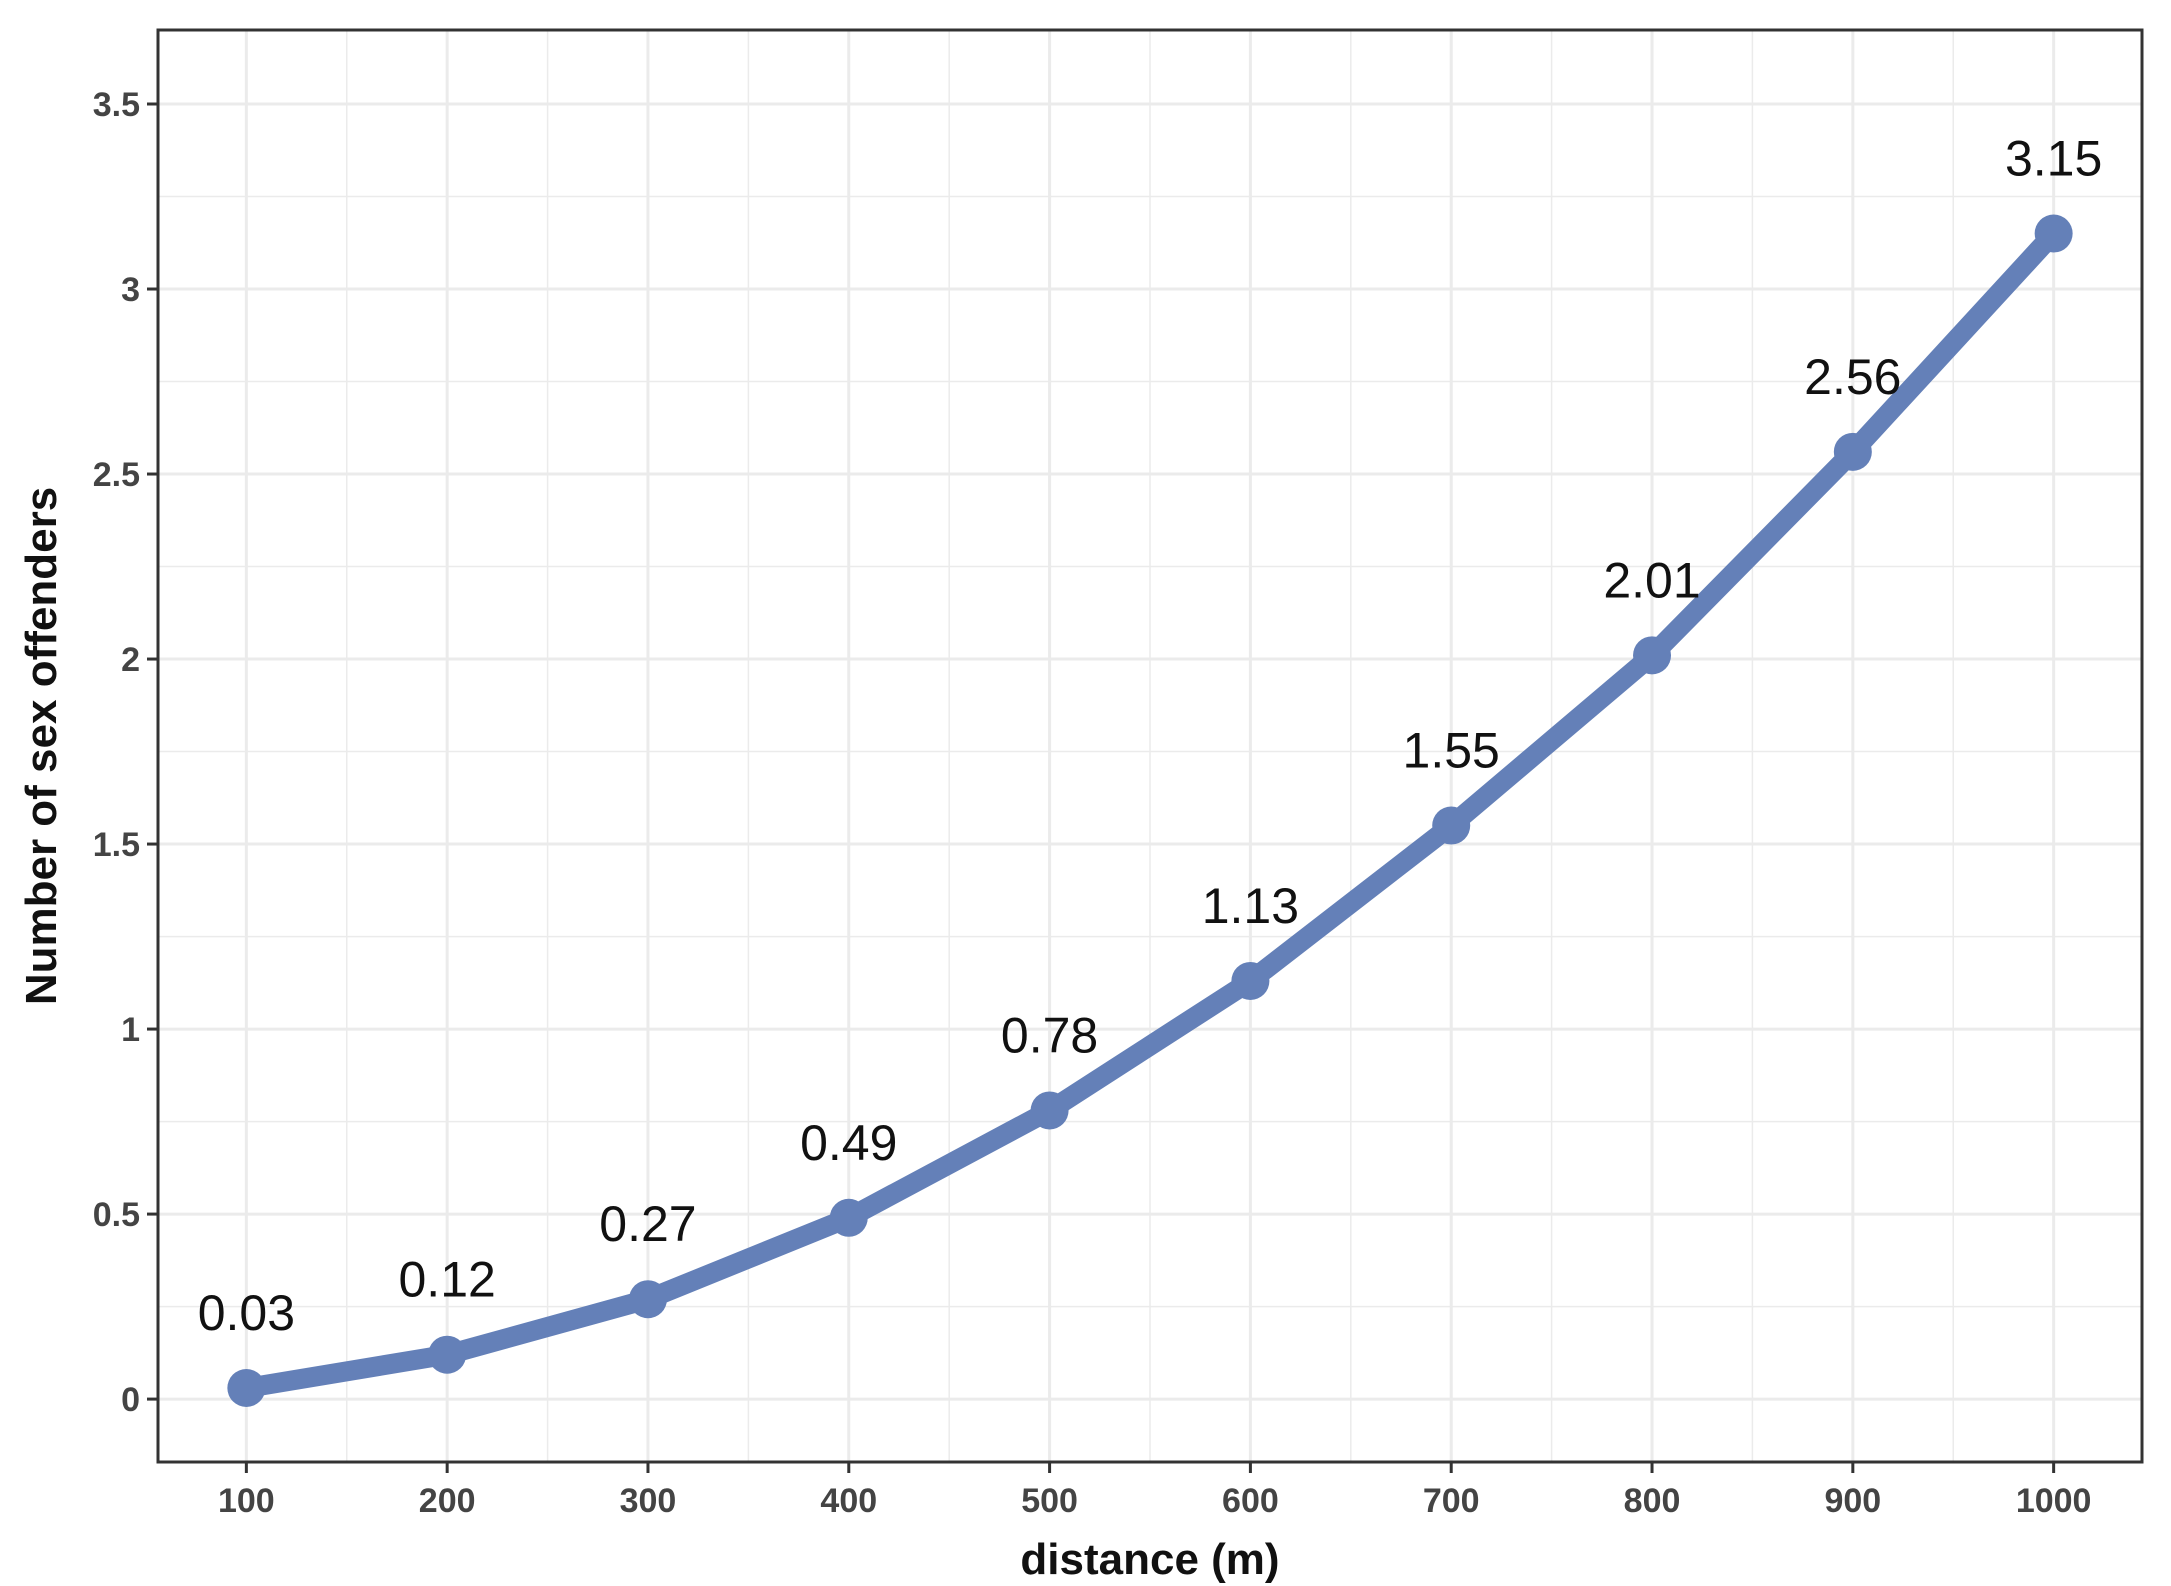 The image size is (2171, 1586). Describe the element at coordinates (130, 1400) in the screenshot. I see `y-tick-label: 0` at that location.